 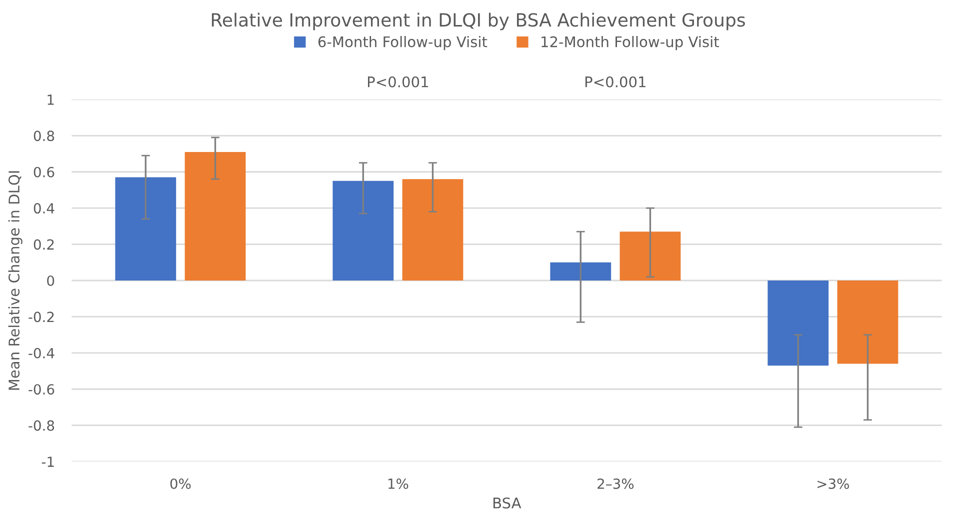 I want to click on y-tick-label: -0.2, so click(x=41, y=317).